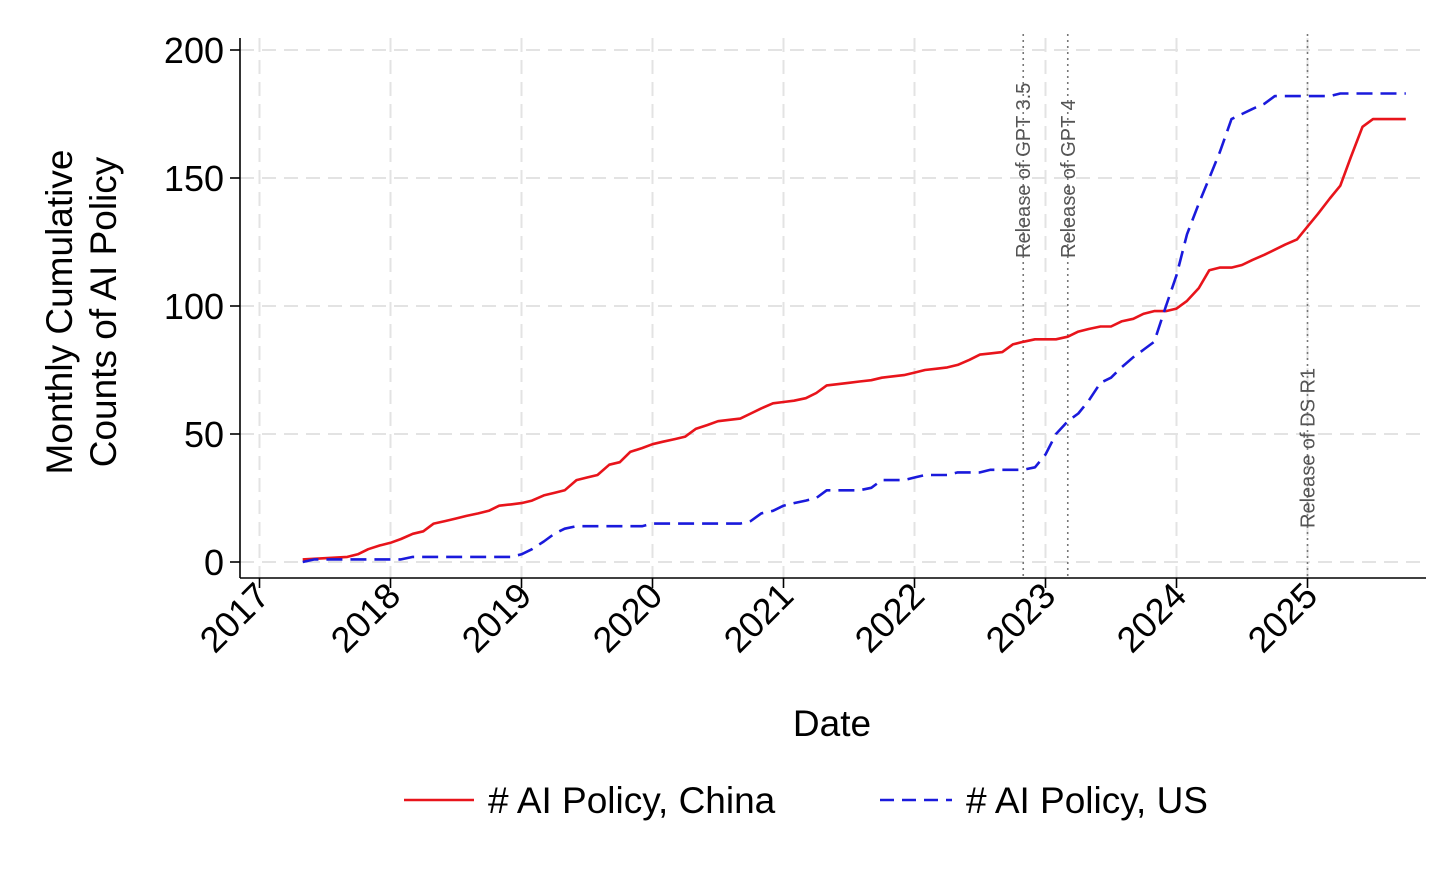  I want to click on y-axis-title-line-1: Monthly Cumulative, so click(59, 312).